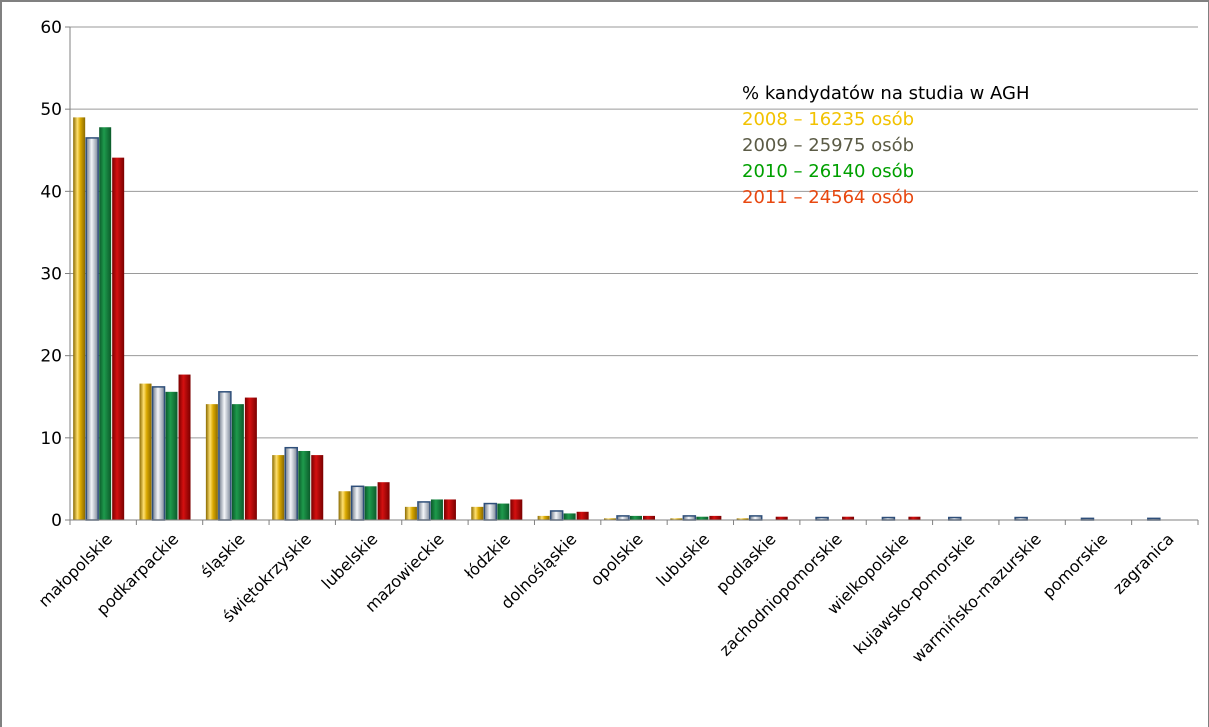 The image size is (1209, 727). I want to click on bar-2008-podlaskie, so click(742, 519).